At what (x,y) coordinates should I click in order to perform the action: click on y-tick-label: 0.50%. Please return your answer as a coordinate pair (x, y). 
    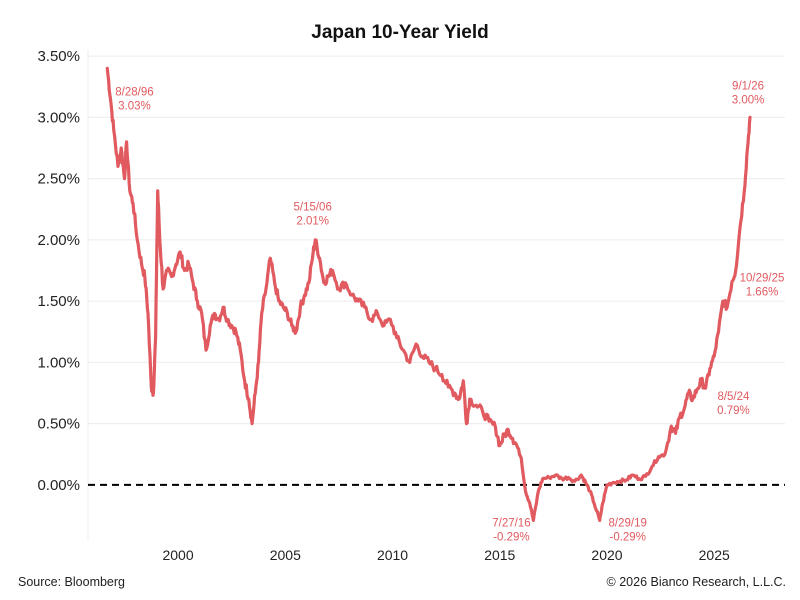
    Looking at the image, I should click on (58, 424).